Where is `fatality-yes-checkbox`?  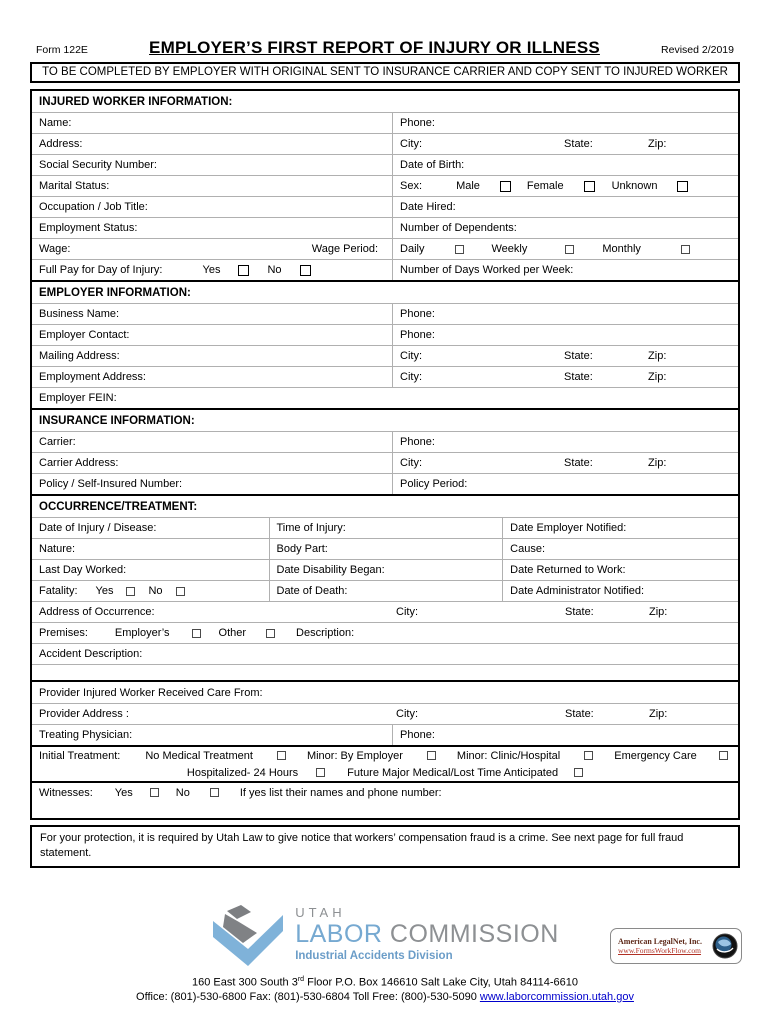 fatality-yes-checkbox is located at coordinates (131, 591).